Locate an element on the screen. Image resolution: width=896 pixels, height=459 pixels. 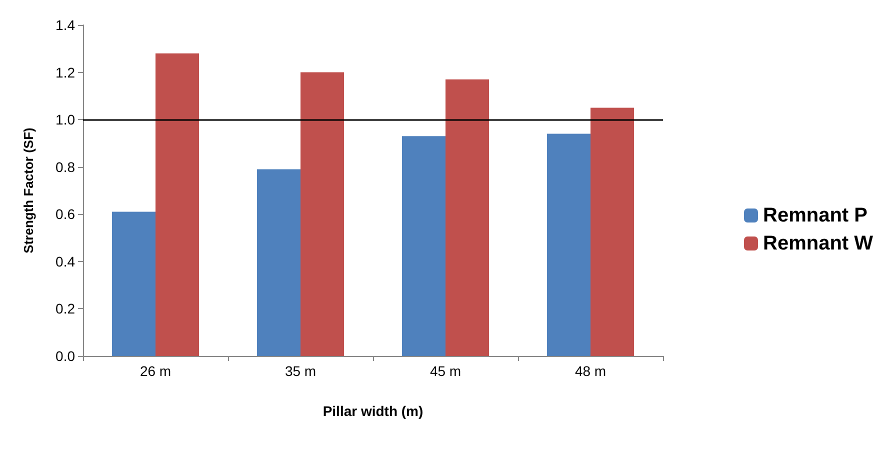
y-tick-label: 0.0 is located at coordinates (66, 356).